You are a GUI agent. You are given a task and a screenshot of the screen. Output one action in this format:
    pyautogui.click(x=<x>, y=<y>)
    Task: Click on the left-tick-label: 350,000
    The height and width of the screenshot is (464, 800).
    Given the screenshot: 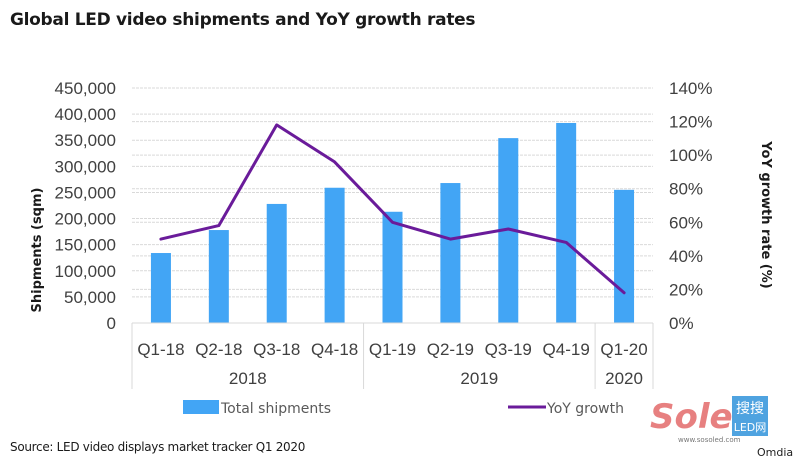 What is the action you would take?
    pyautogui.click(x=85, y=140)
    